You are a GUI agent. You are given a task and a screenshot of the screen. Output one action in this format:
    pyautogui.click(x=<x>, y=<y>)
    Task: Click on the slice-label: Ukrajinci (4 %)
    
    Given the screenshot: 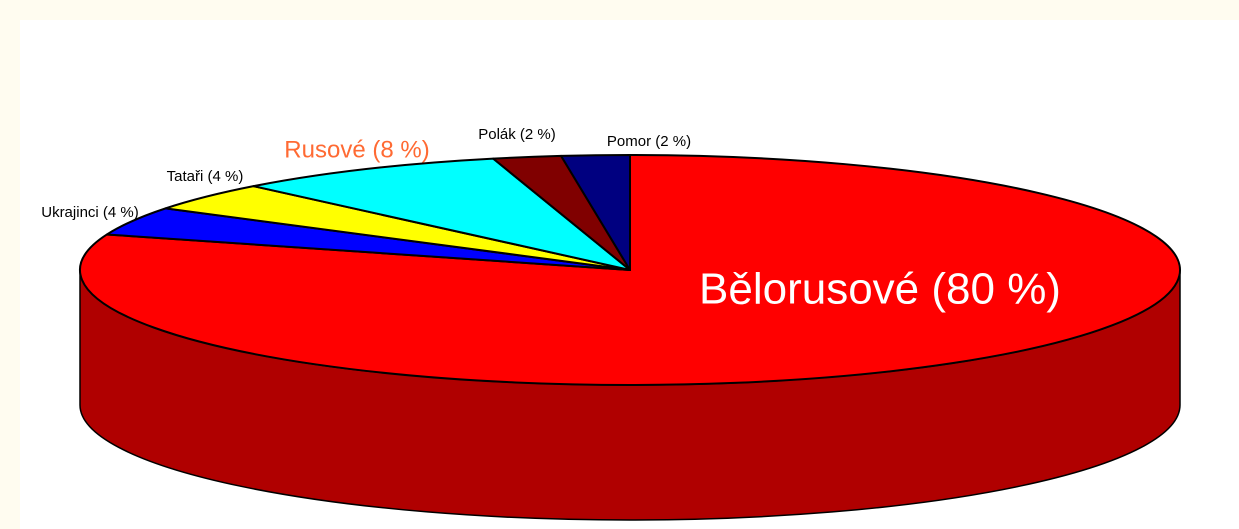 What is the action you would take?
    pyautogui.click(x=90, y=212)
    